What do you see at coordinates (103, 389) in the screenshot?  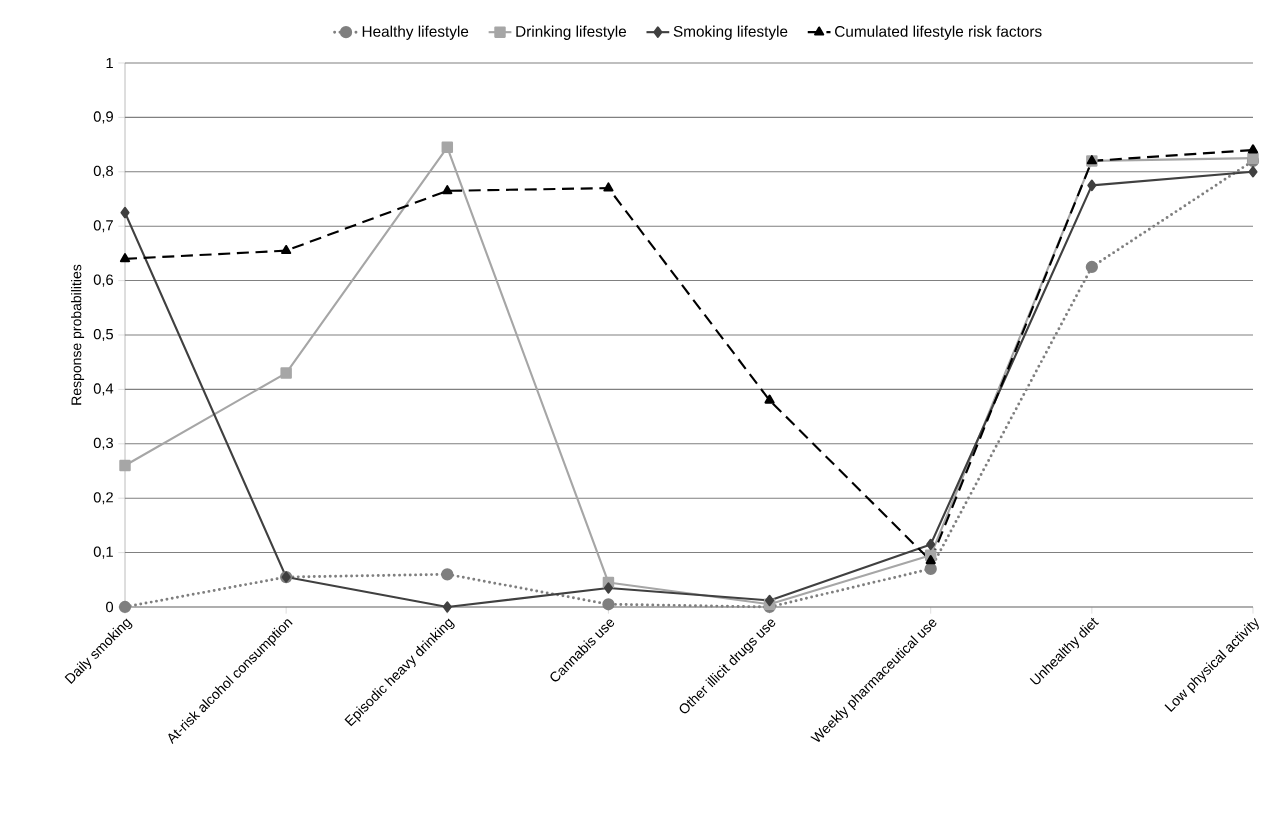 I see `y-tick-label: 0,4` at bounding box center [103, 389].